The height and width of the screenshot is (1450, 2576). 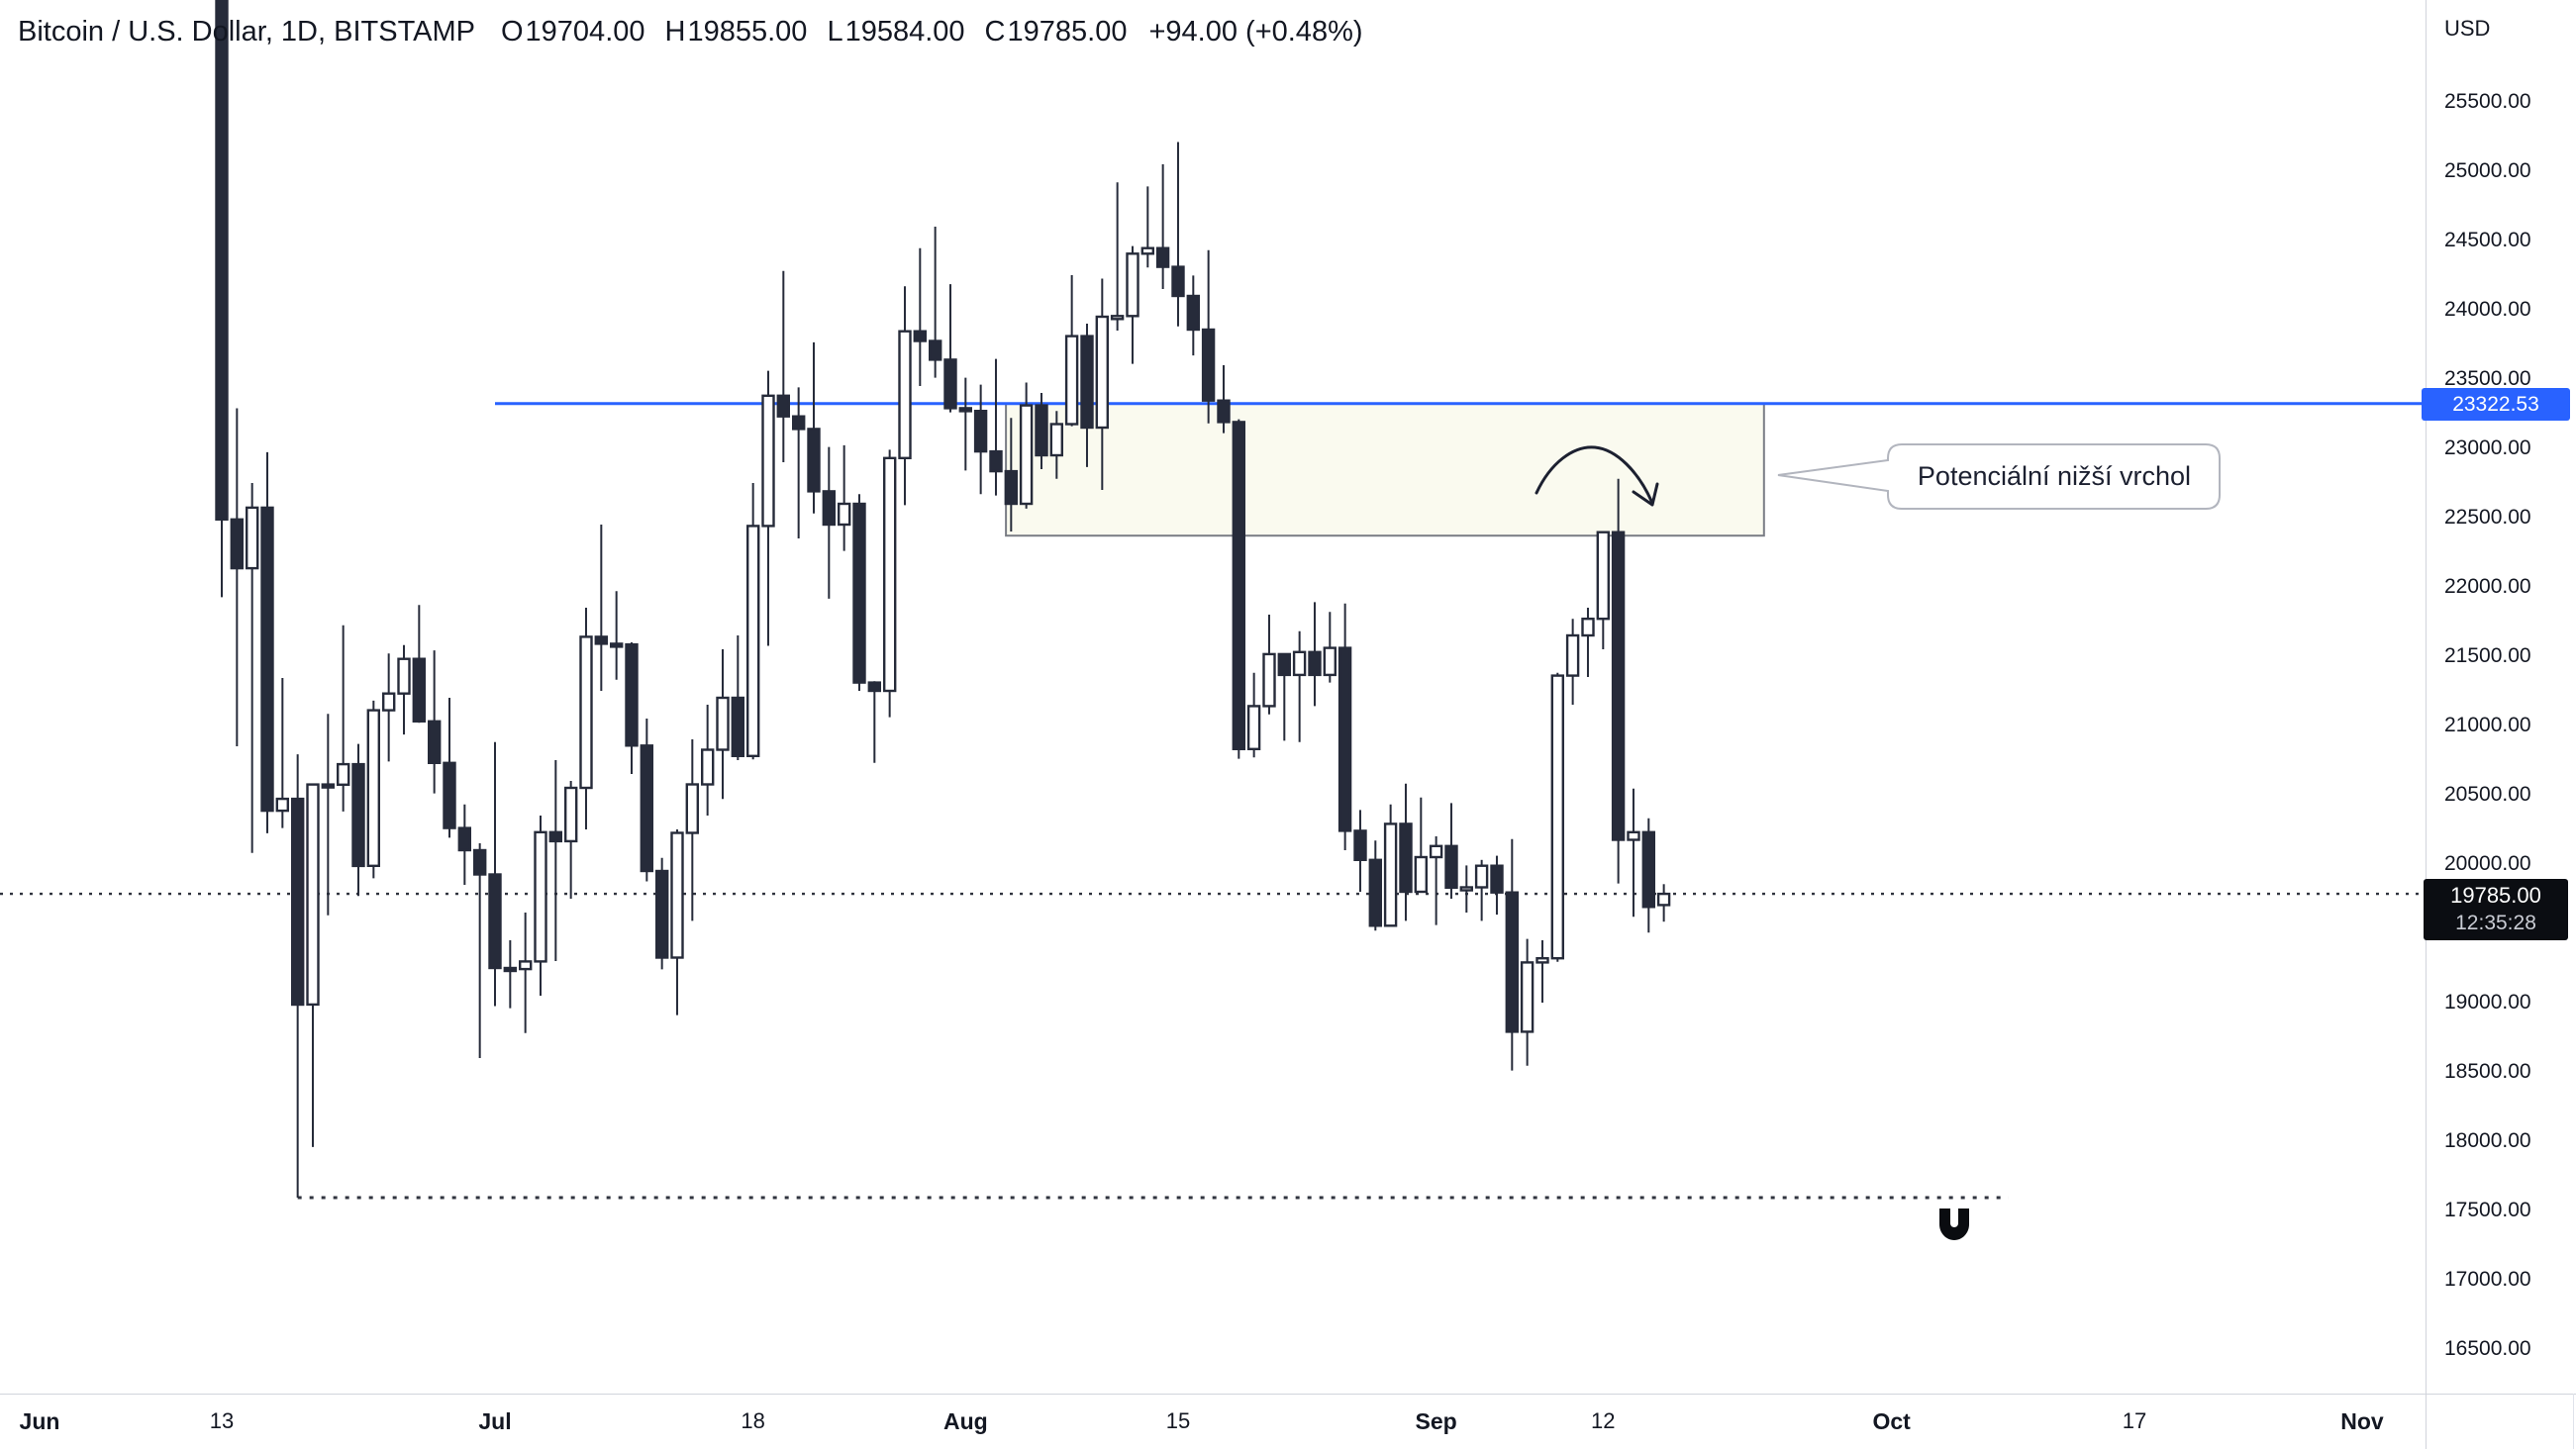 What do you see at coordinates (2488, 1002) in the screenshot?
I see `price-tick: 19000.00` at bounding box center [2488, 1002].